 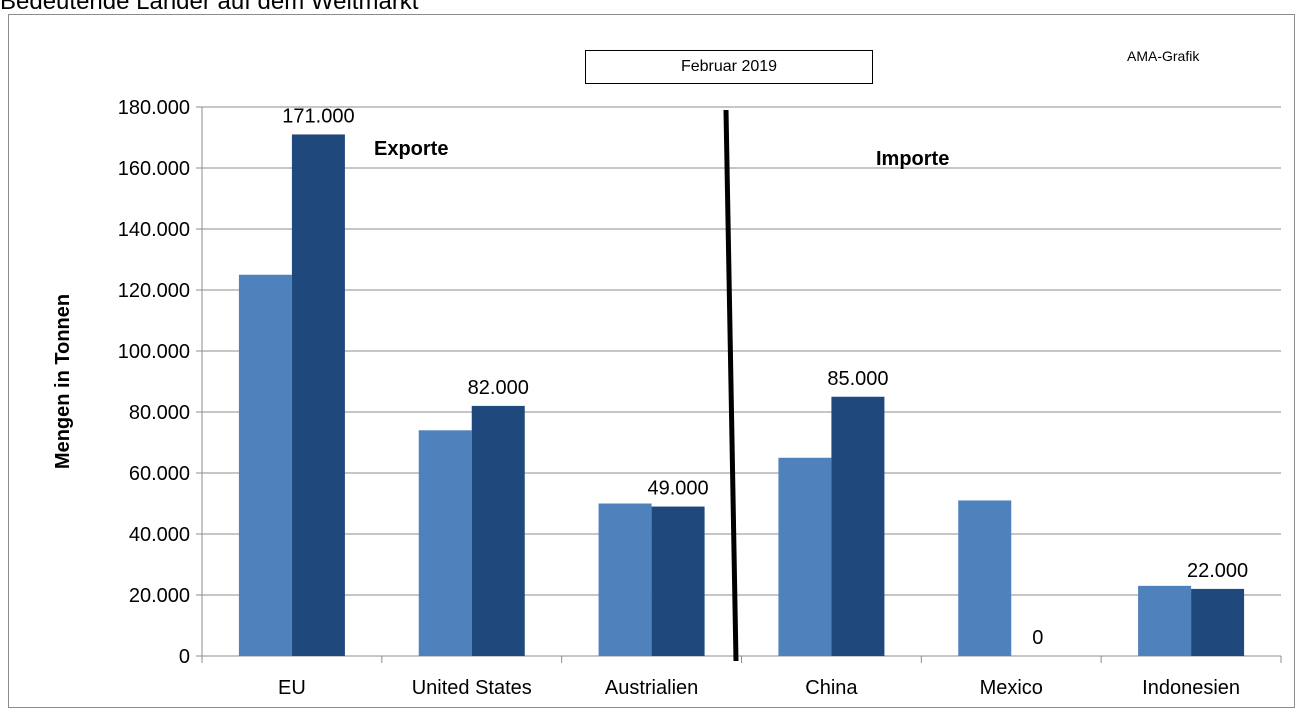 What do you see at coordinates (159, 596) in the screenshot?
I see `y-tick-label: 20.000` at bounding box center [159, 596].